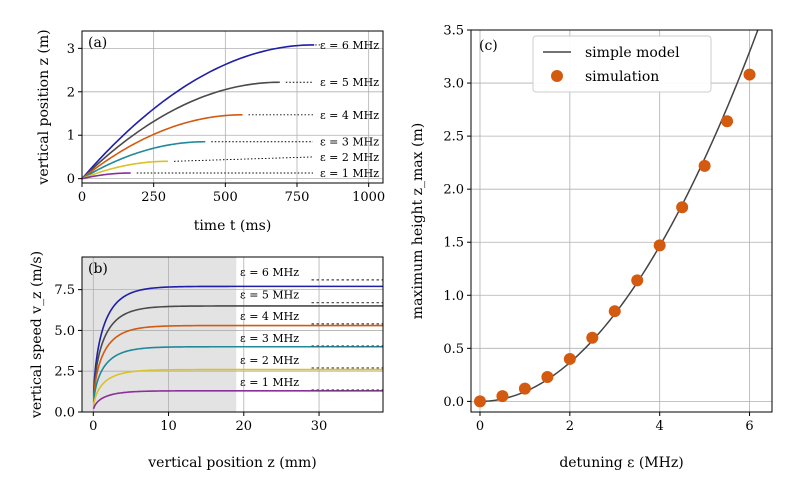 This screenshot has height=490, width=793. What do you see at coordinates (82, 197) in the screenshot?
I see `a-xtick-label: 0` at bounding box center [82, 197].